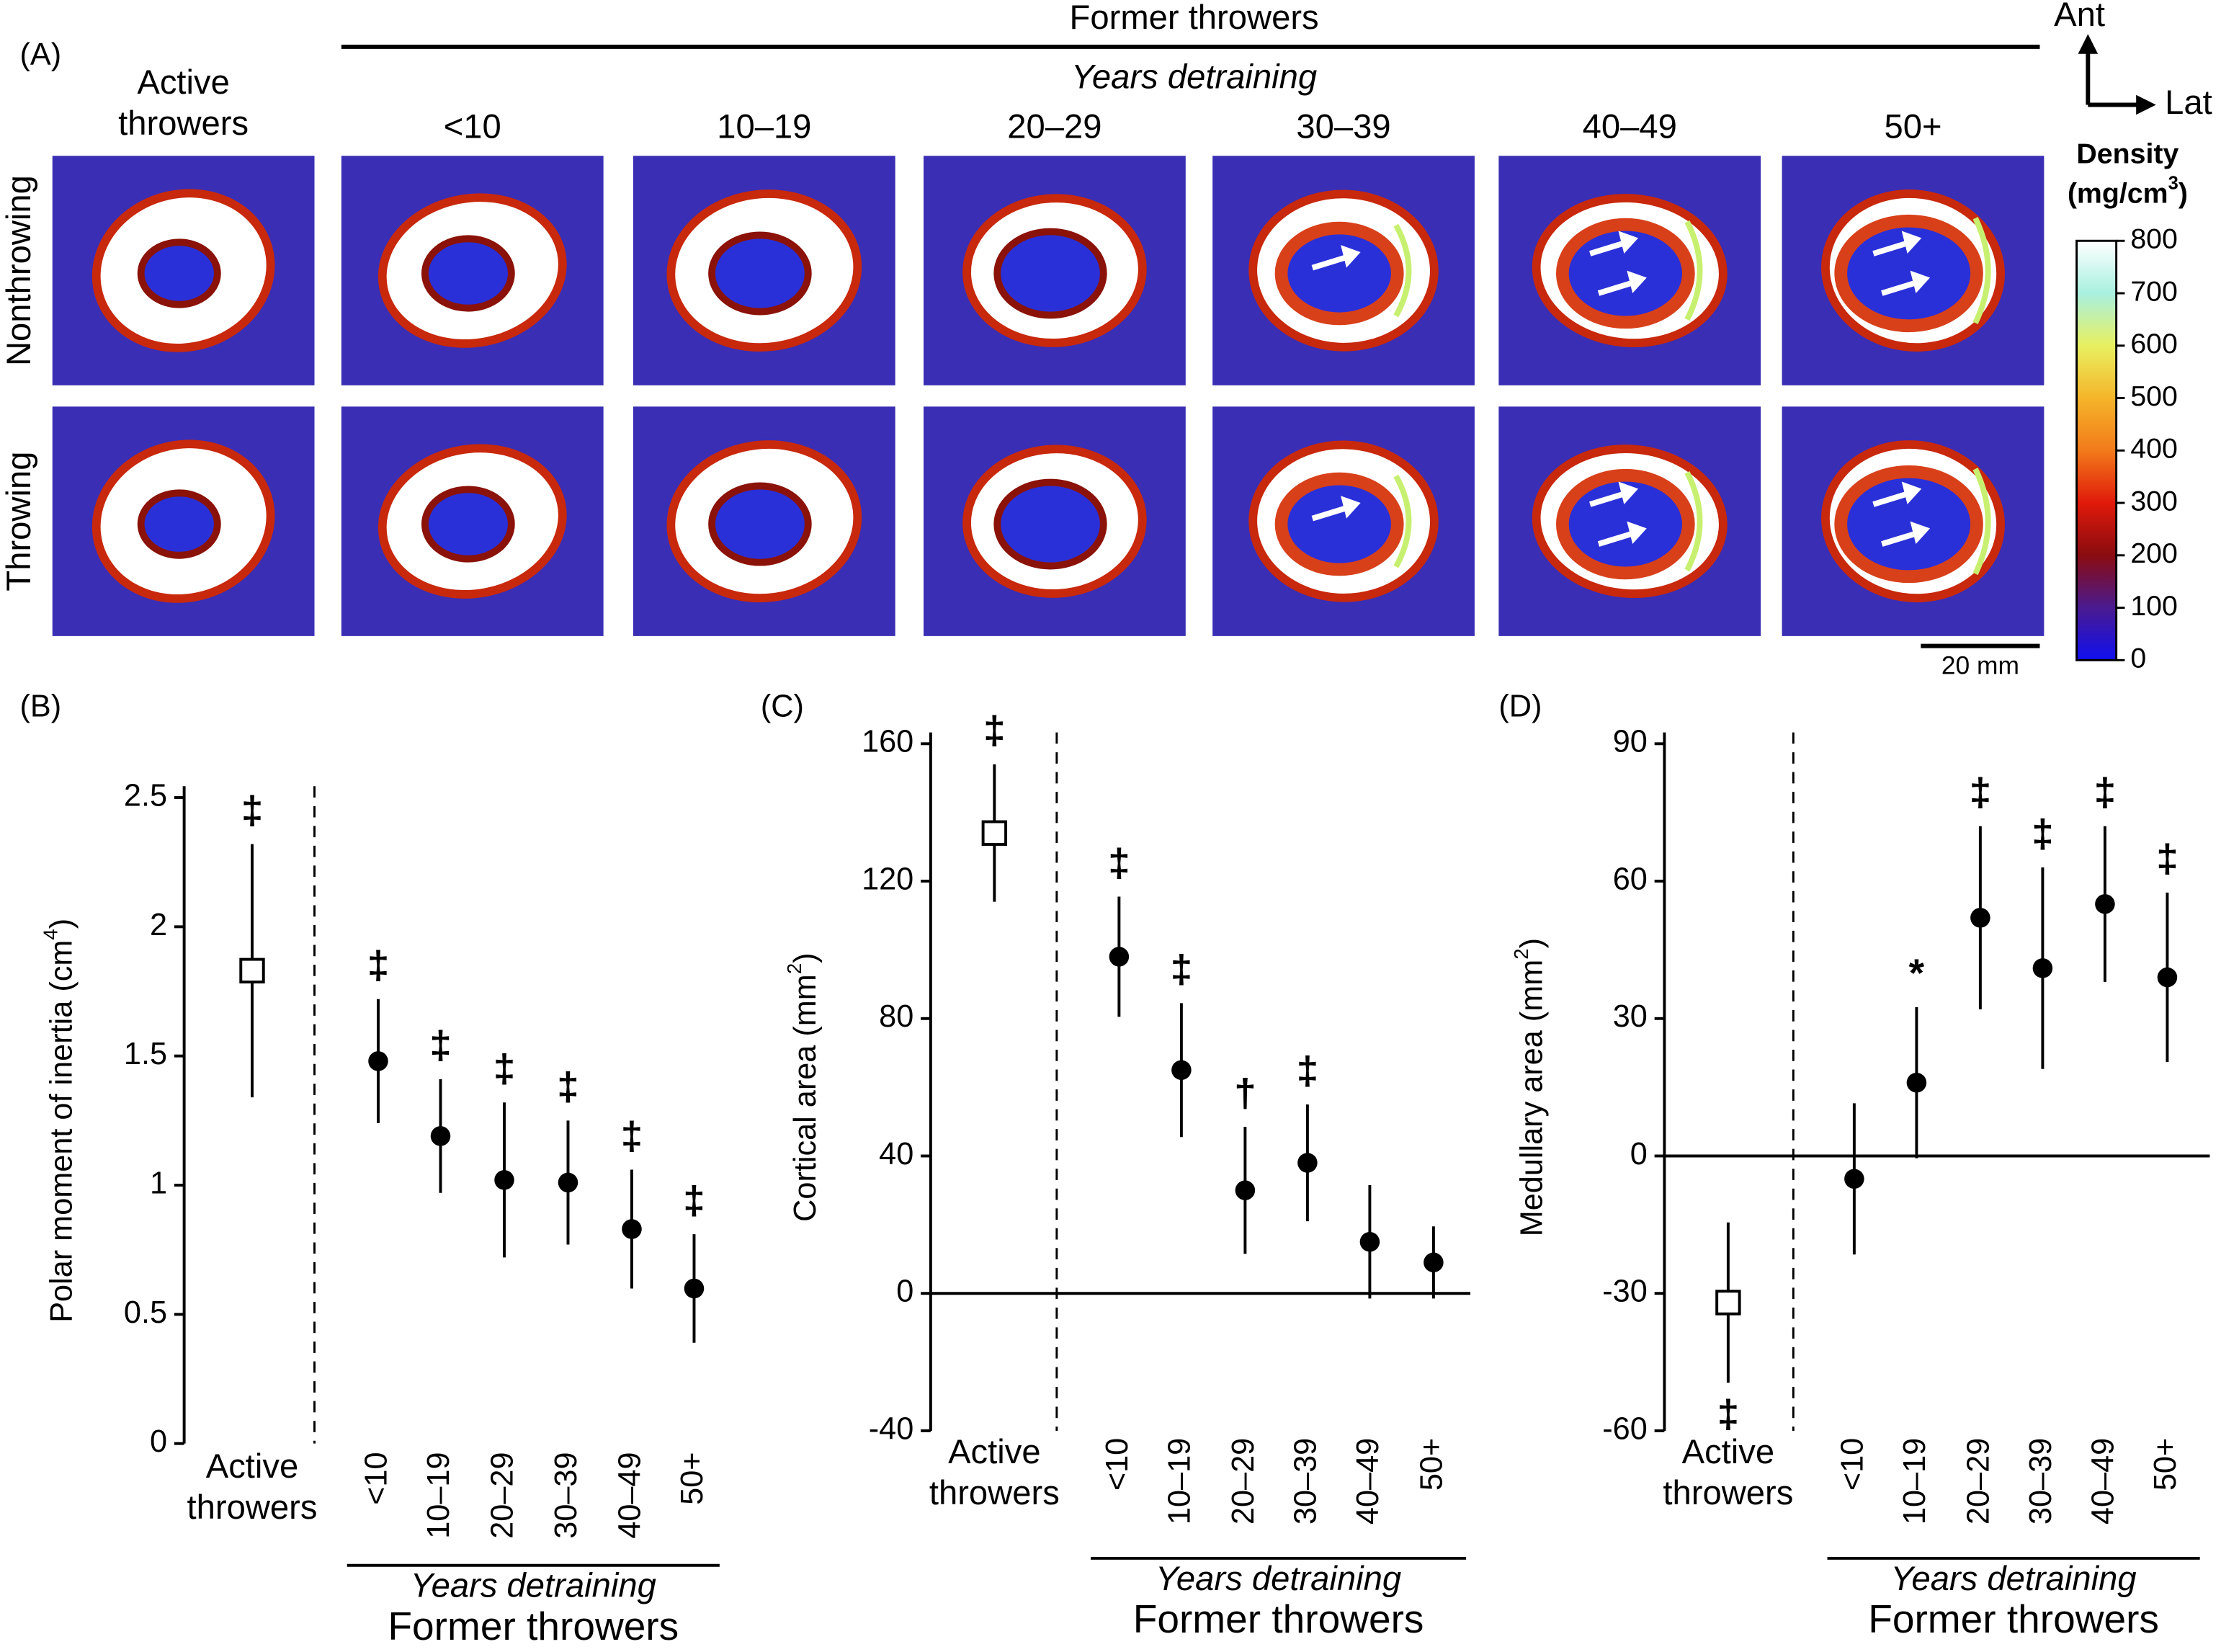 This screenshot has height=1652, width=2221. What do you see at coordinates (158, 1441) in the screenshot?
I see `y-tick-label: 0` at bounding box center [158, 1441].